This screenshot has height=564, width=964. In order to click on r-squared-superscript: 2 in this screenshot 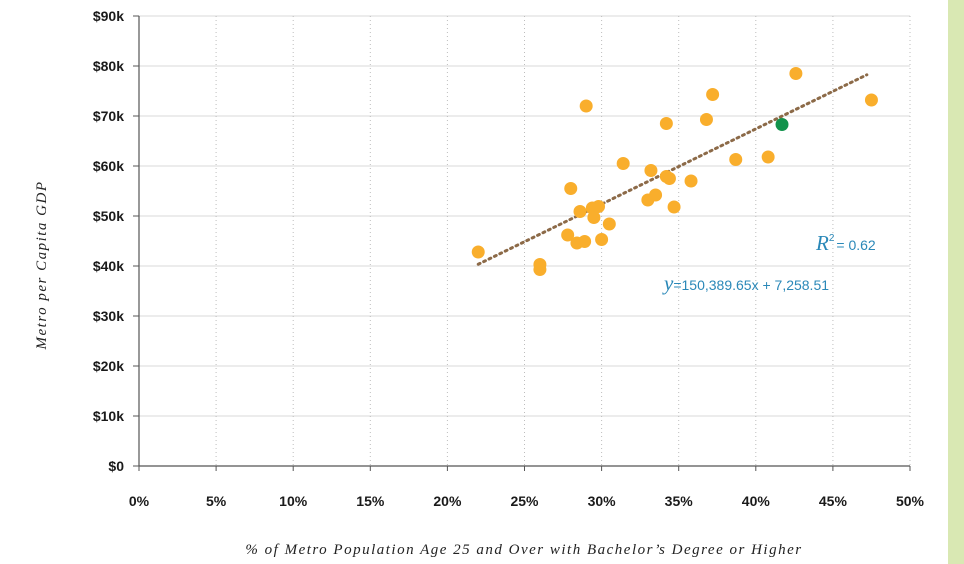, I will do `click(832, 238)`.